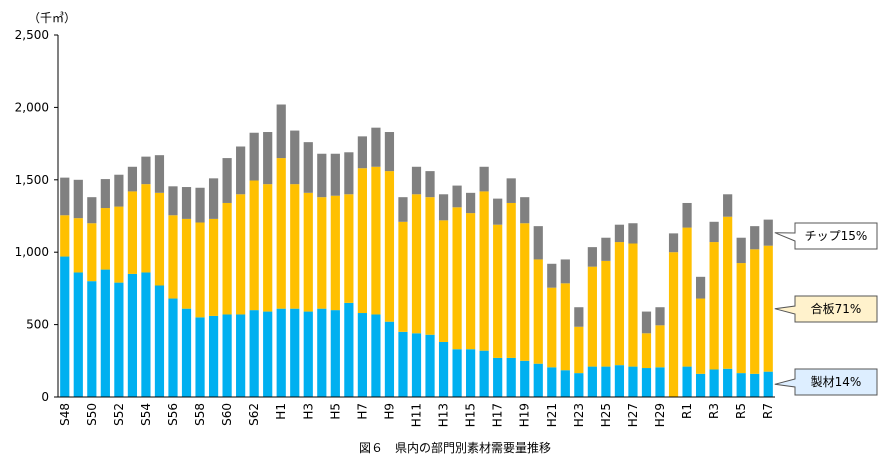 The width and height of the screenshot is (890, 475). What do you see at coordinates (606, 249) in the screenshot?
I see `bar-chip-H25` at bounding box center [606, 249].